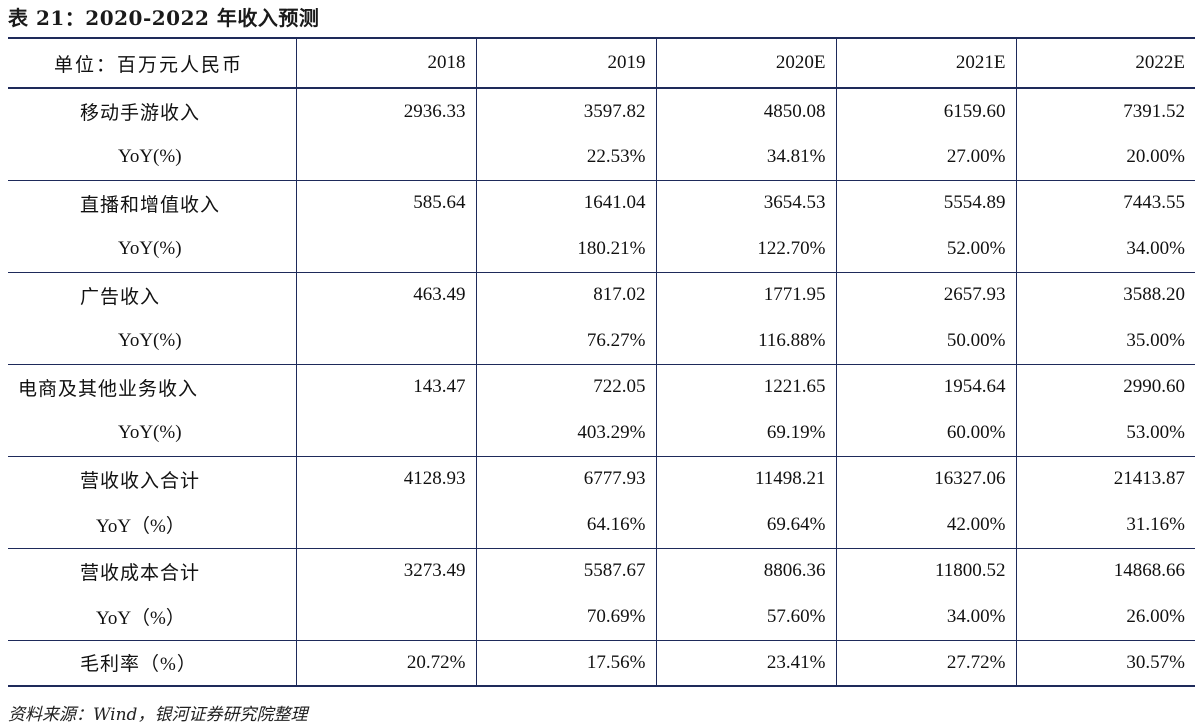 The image size is (1200, 726). What do you see at coordinates (746, 111) in the screenshot?
I see `table-cell: 4850.08` at bounding box center [746, 111].